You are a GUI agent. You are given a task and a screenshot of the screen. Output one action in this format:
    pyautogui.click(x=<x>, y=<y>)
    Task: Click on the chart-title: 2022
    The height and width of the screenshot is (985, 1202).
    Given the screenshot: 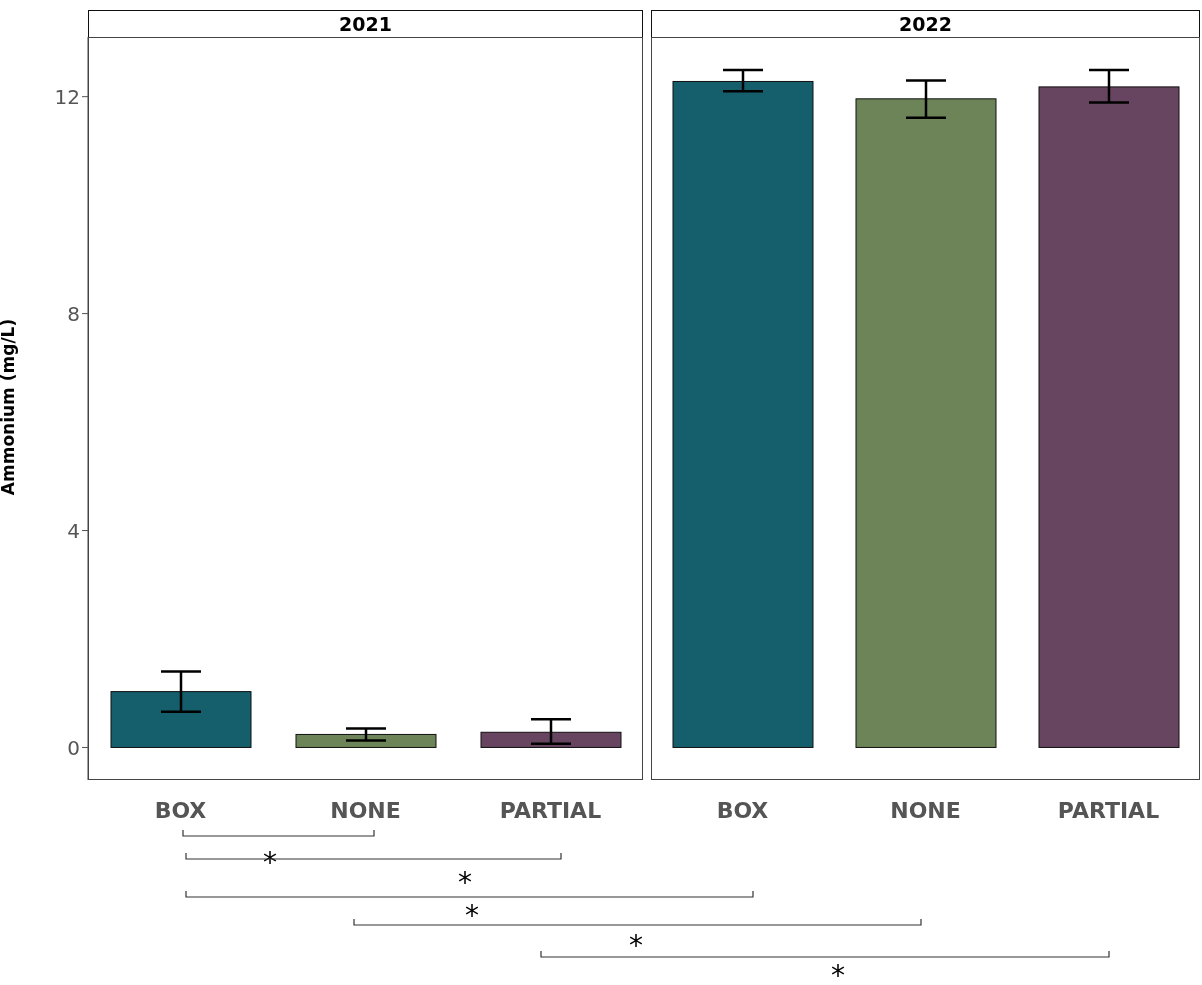 What is the action you would take?
    pyautogui.click(x=925, y=24)
    